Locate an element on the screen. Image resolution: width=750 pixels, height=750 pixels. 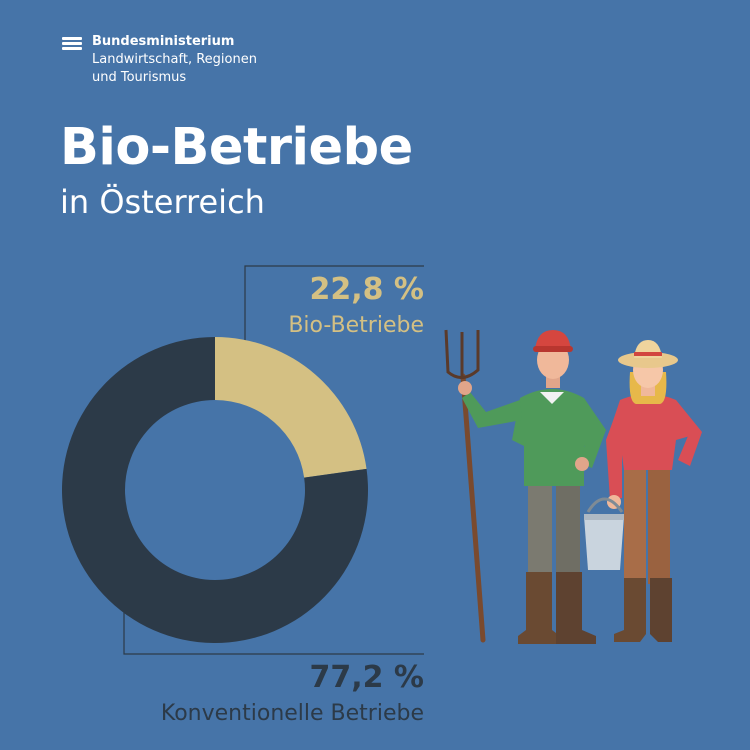
conventional-percentage-label: 77,2 % is located at coordinates (366, 677).